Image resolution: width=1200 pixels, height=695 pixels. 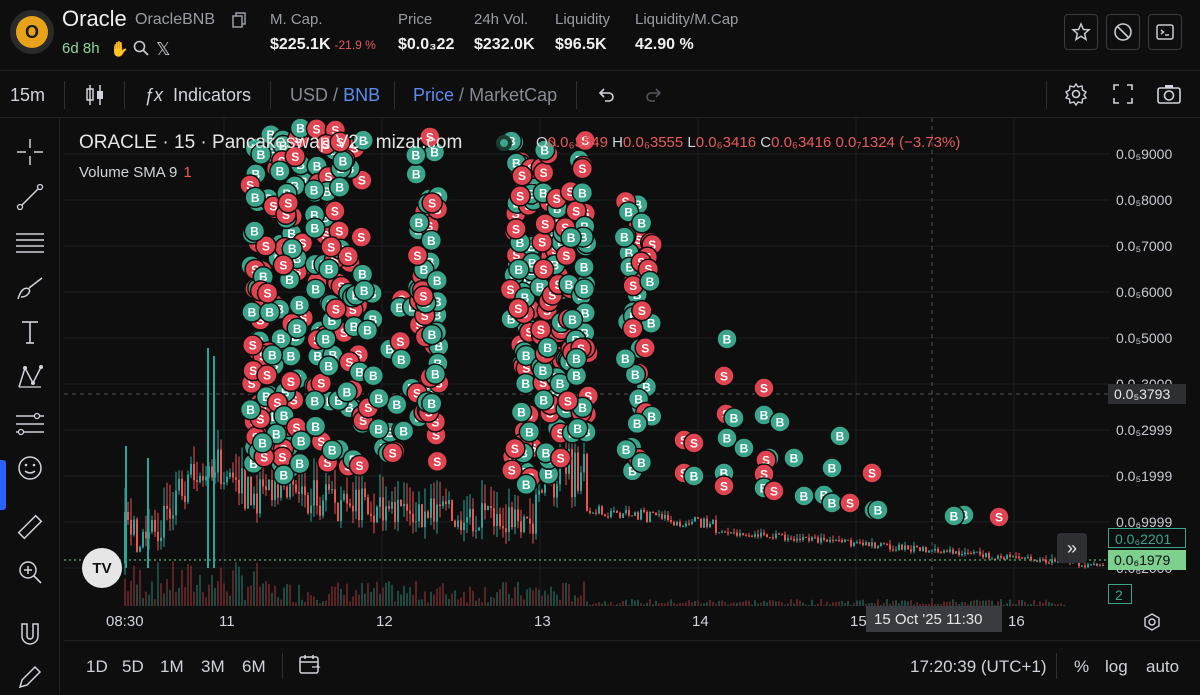 What do you see at coordinates (1144, 522) in the screenshot?
I see `y-tick: 0.0₆9999` at bounding box center [1144, 522].